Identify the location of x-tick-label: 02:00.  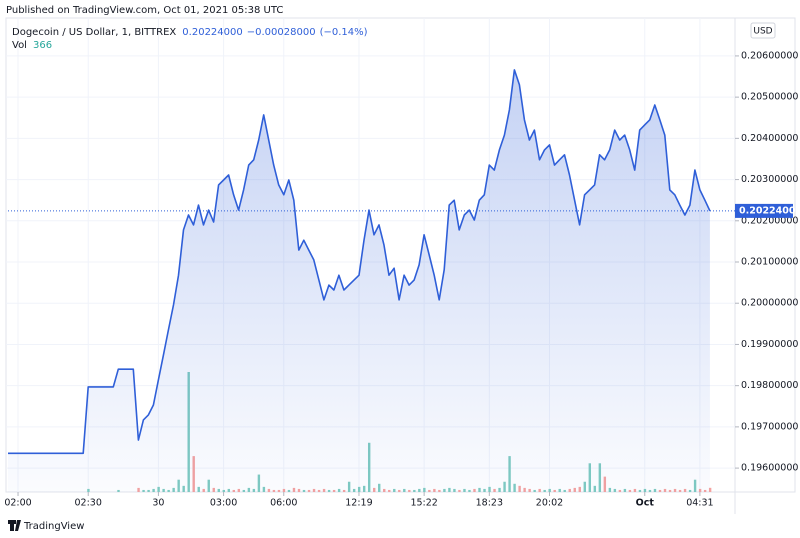
(17, 503).